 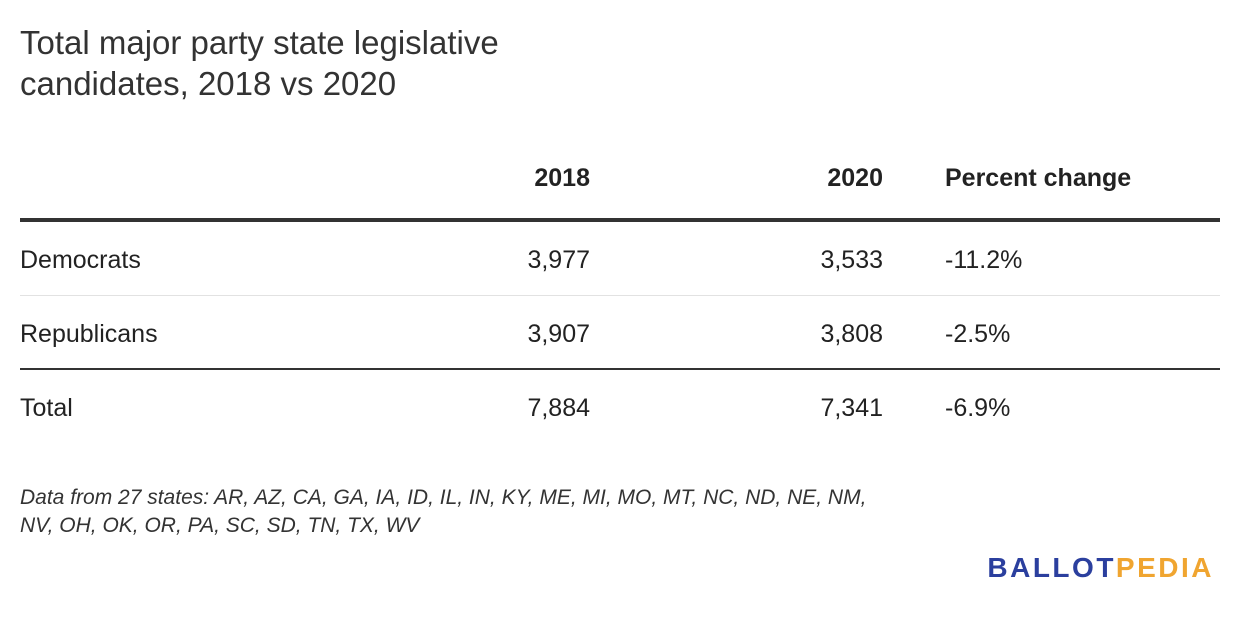 What do you see at coordinates (855, 178) in the screenshot?
I see `header-2020: 2020` at bounding box center [855, 178].